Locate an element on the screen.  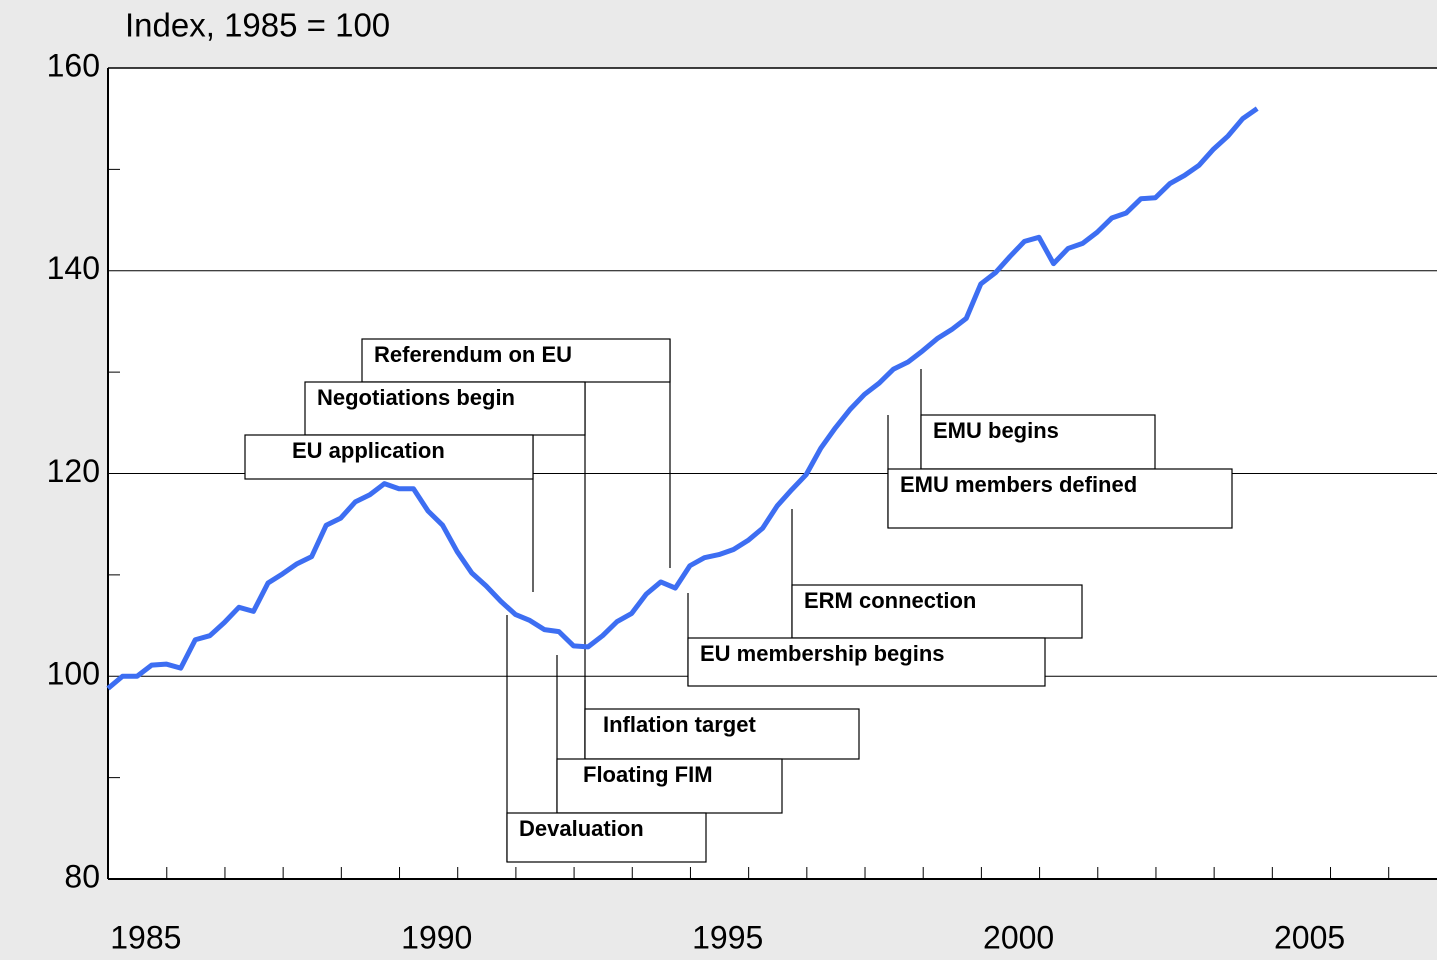
y-tick-label: 140 is located at coordinates (73, 268).